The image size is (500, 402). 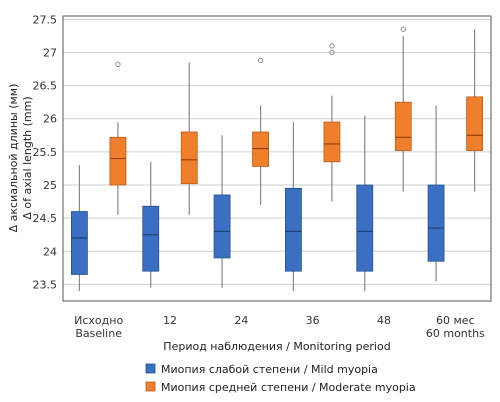 I want to click on y-tick-label: 26, so click(x=50, y=119).